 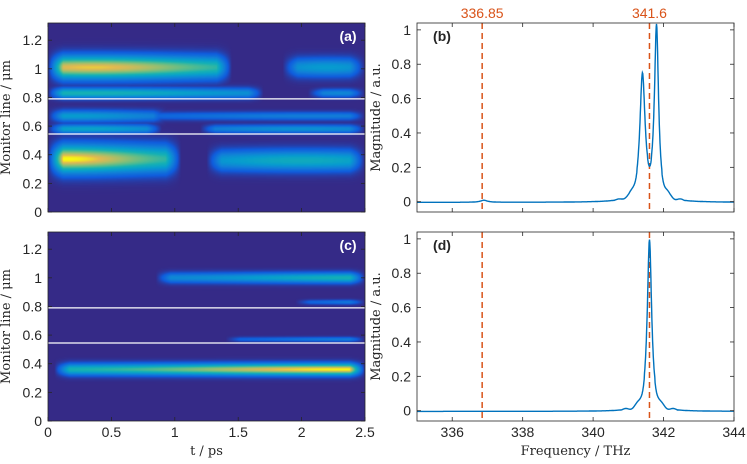 What do you see at coordinates (302, 432) in the screenshot?
I see `x-tick-label: 2` at bounding box center [302, 432].